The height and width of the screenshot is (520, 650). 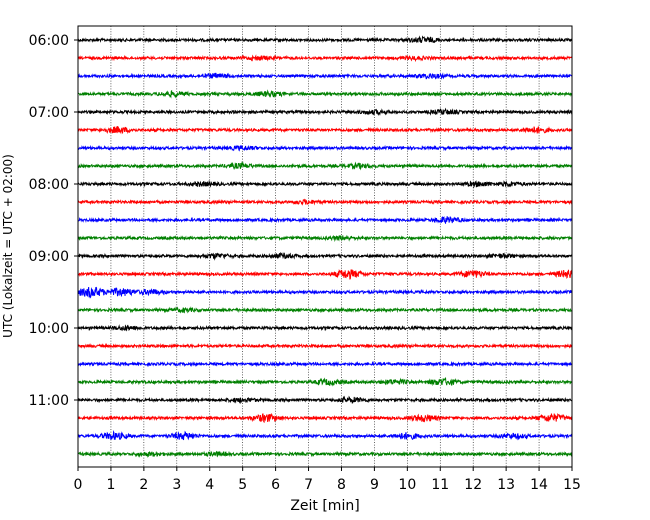 I want to click on x-tick-label: 4, so click(x=209, y=485).